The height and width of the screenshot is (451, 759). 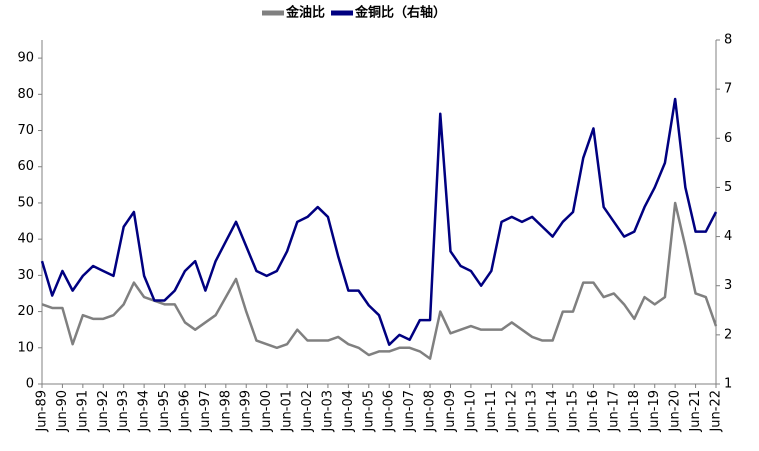 I want to click on x-tick-label: Jun-18, so click(x=634, y=411).